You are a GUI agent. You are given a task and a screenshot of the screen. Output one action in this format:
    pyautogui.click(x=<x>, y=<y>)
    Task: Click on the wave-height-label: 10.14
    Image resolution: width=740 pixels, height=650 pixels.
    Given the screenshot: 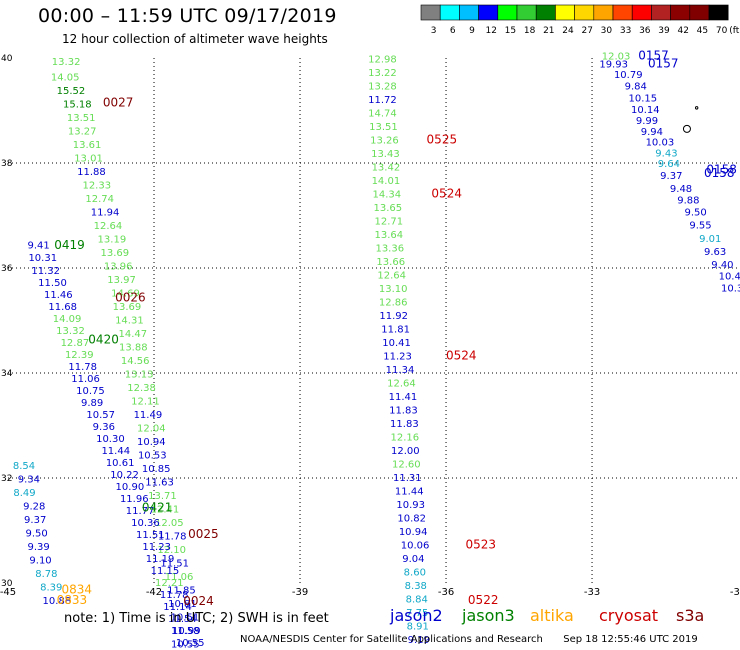 What is the action you would take?
    pyautogui.click(x=645, y=110)
    